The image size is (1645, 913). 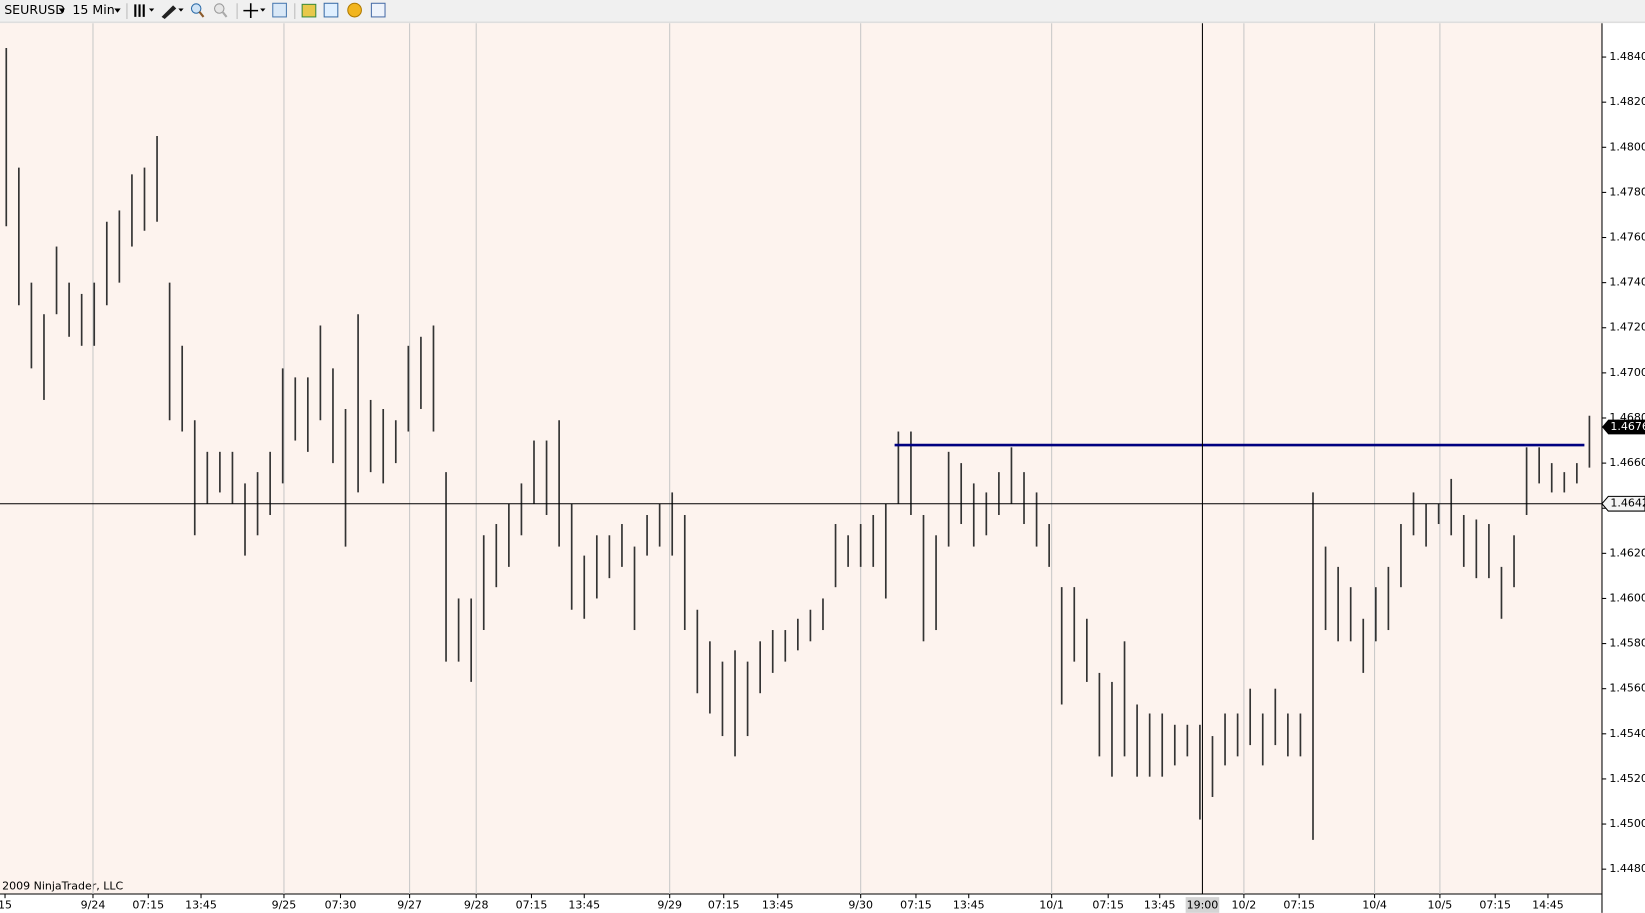 I want to click on zoom-in-button, so click(x=197, y=10).